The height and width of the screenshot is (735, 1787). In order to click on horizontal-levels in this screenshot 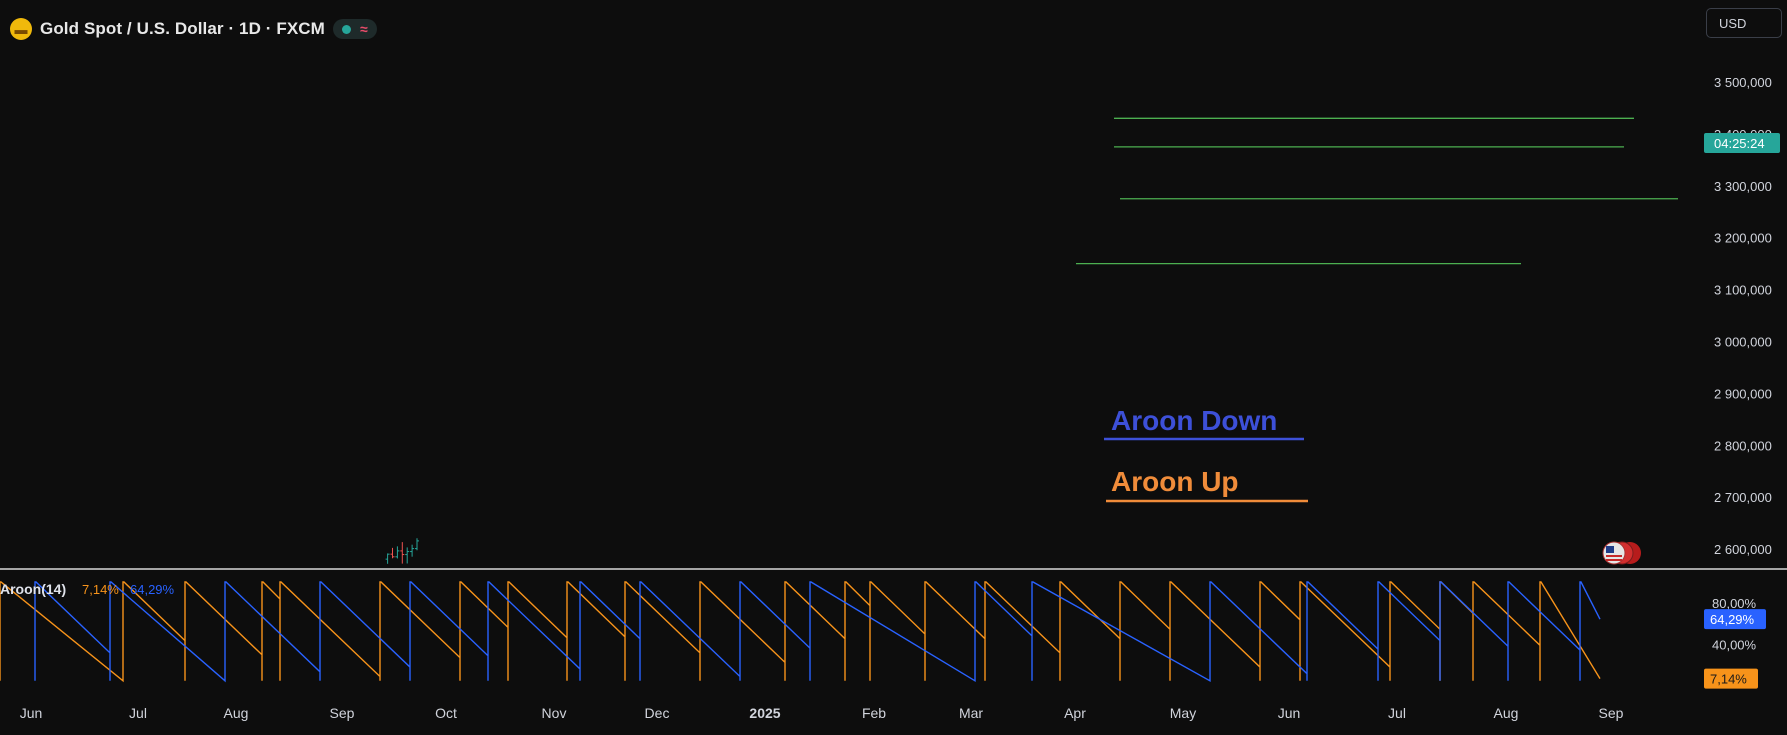, I will do `click(1377, 191)`.